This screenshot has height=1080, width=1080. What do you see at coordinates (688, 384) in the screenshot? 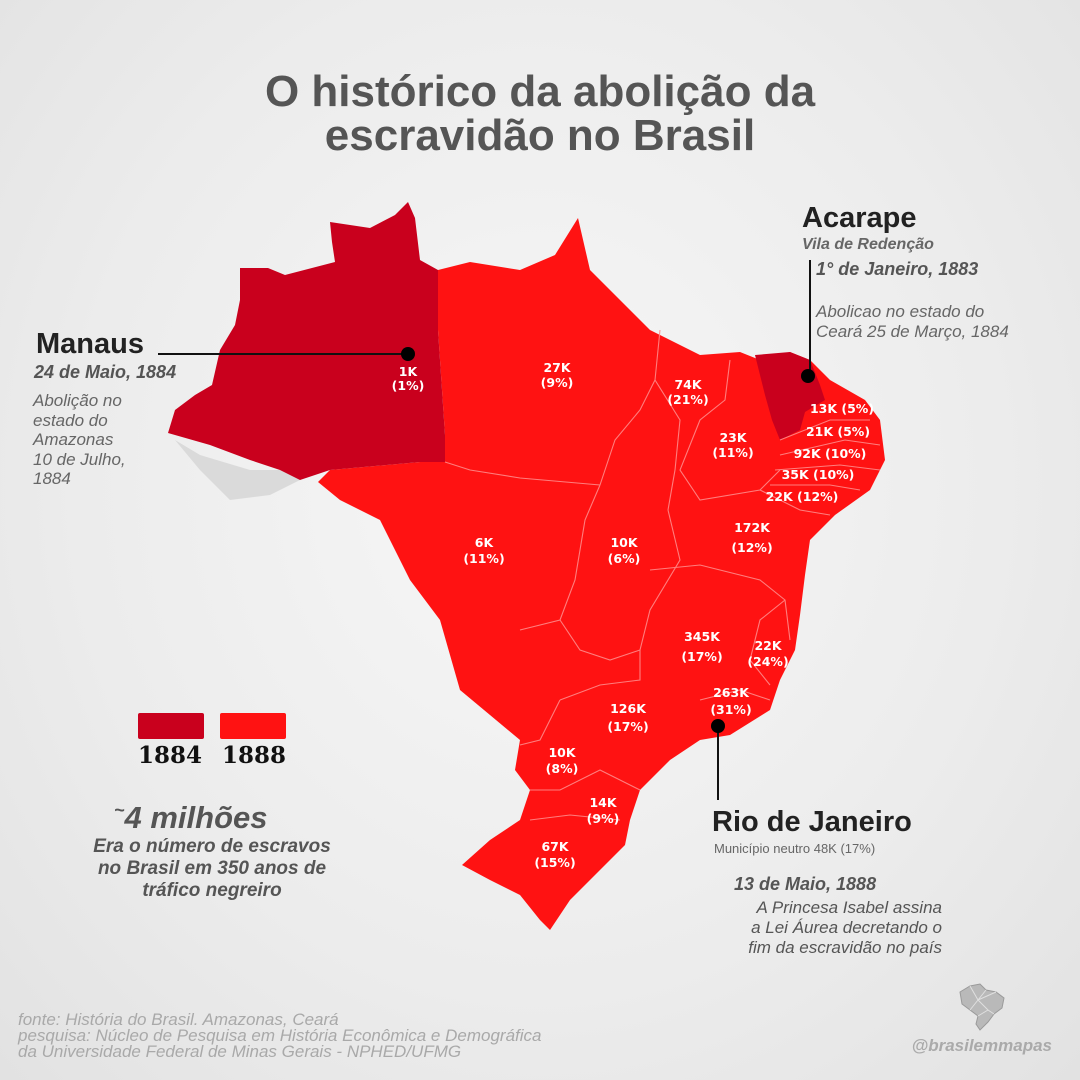
I see `region-value-ma: 74K` at bounding box center [688, 384].